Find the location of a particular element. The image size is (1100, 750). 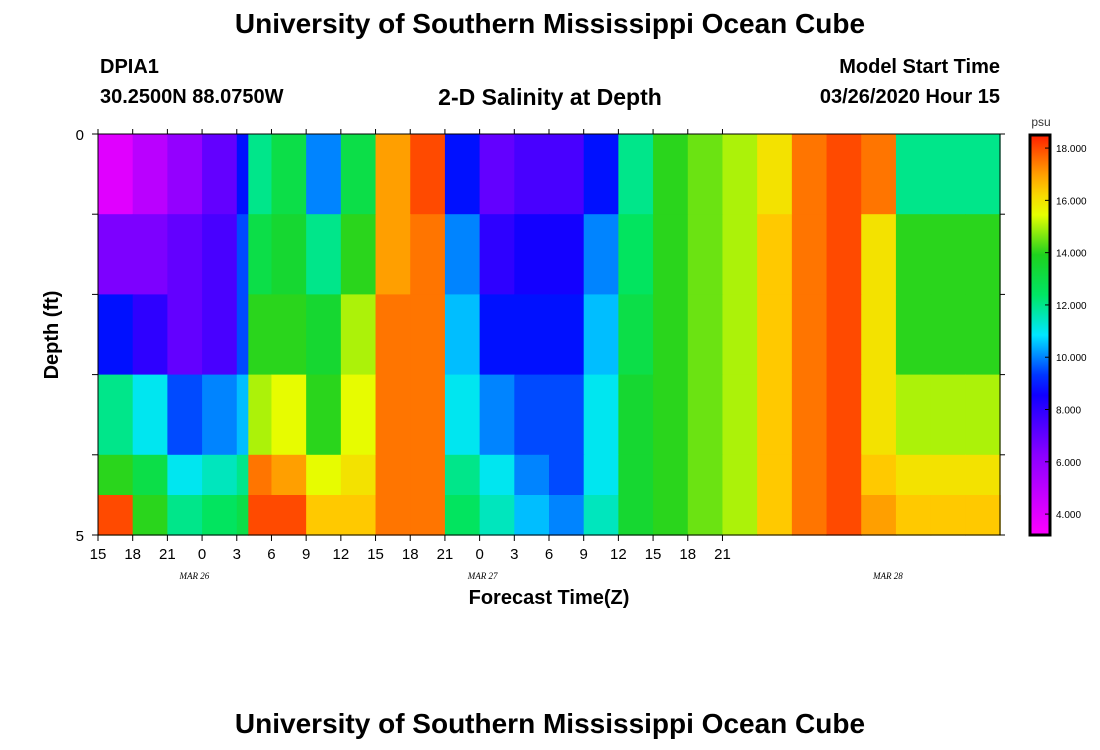

model-start-time: 03/26/2020 Hour 15 is located at coordinates (909, 97).